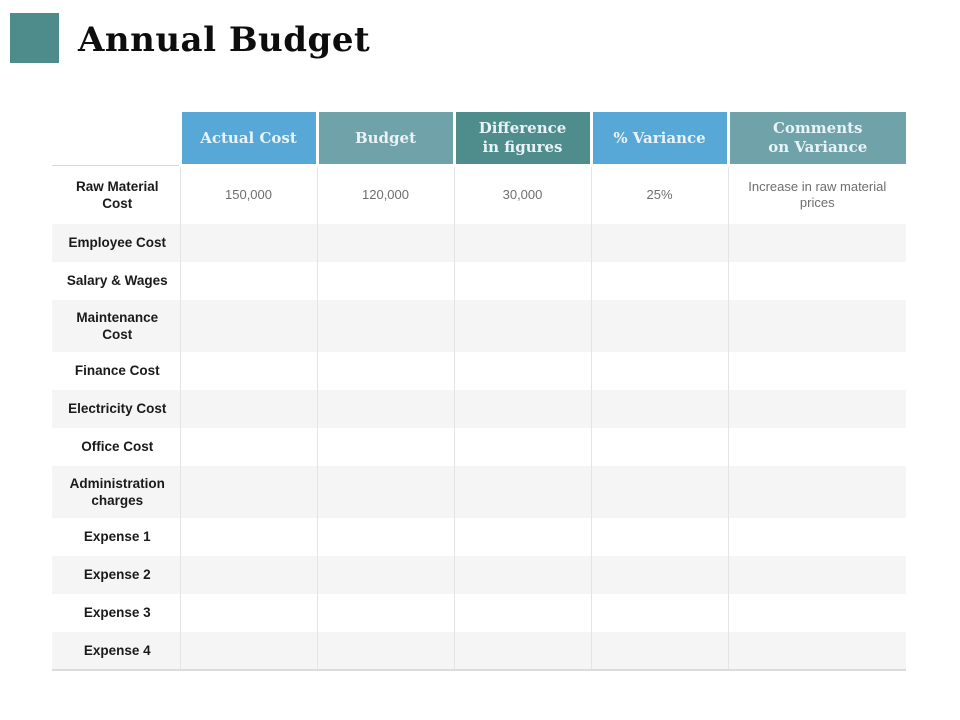 Image resolution: width=960 pixels, height=720 pixels. I want to click on column-header: Budget, so click(384, 139).